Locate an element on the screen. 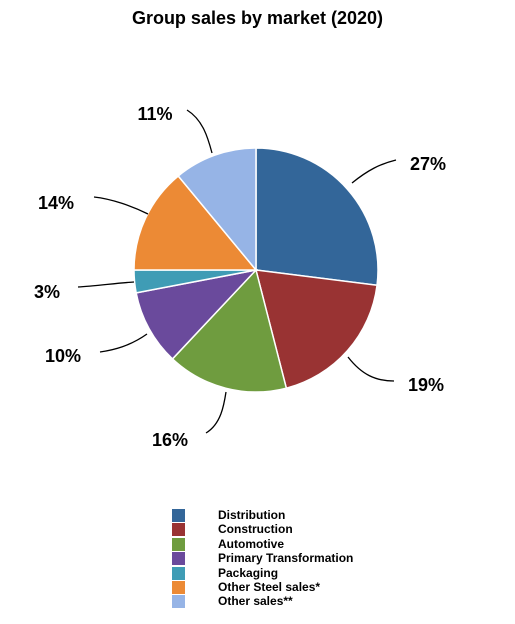 This screenshot has height=624, width=515. legend-label: Construction is located at coordinates (255, 529).